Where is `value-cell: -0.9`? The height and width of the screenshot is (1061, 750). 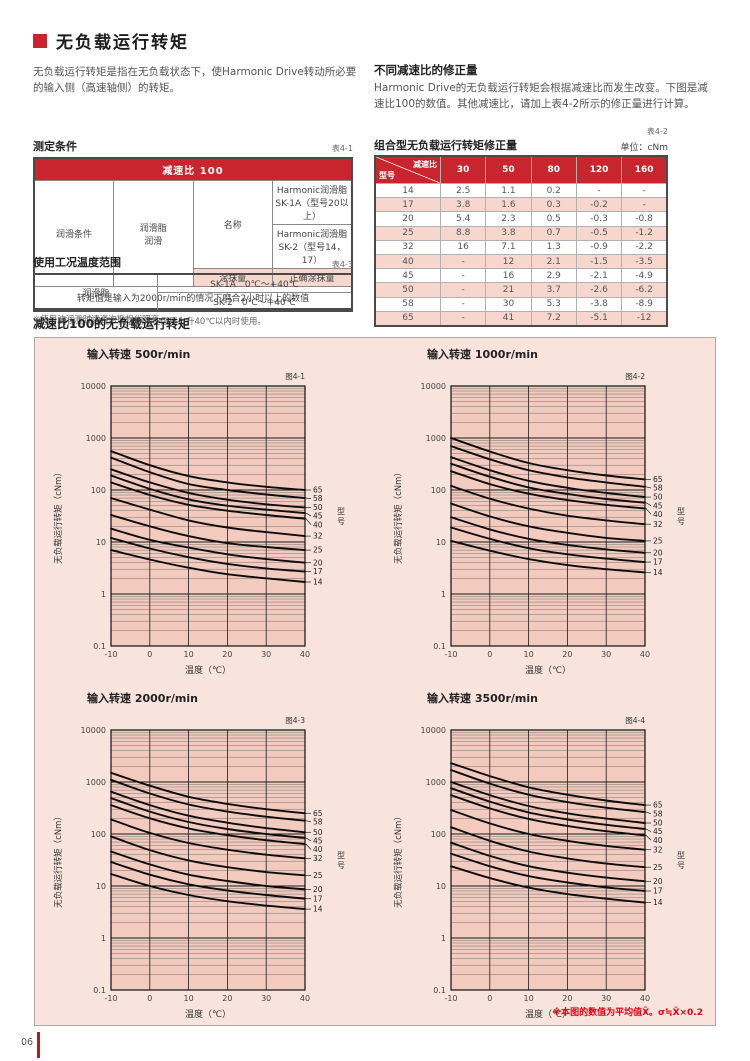
value-cell: -0.9 is located at coordinates (599, 247).